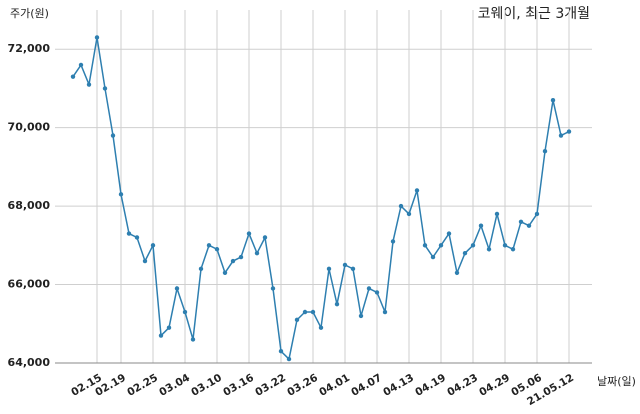 This screenshot has width=640, height=414. What do you see at coordinates (29, 13) in the screenshot?
I see `y-axis-label: 주가(원)` at bounding box center [29, 13].